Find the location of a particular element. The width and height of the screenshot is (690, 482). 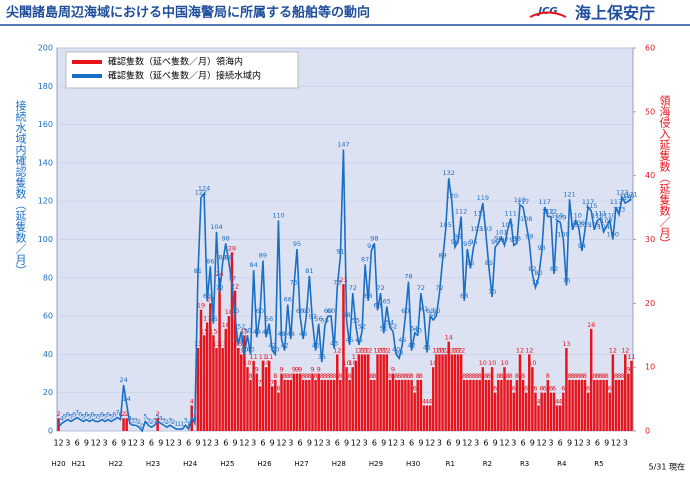

line-value-label: 103 is located at coordinates (486, 229).